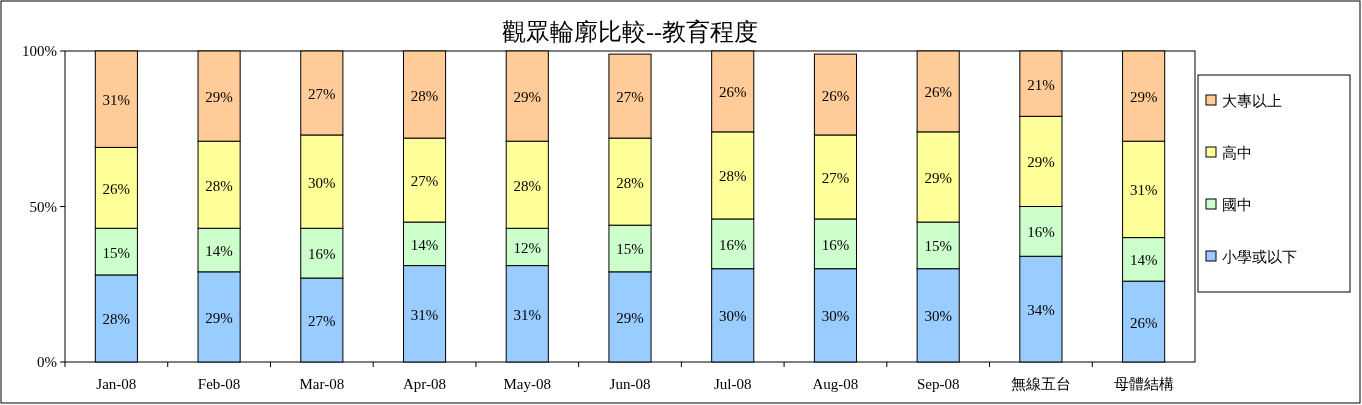 Image resolution: width=1362 pixels, height=405 pixels. What do you see at coordinates (322, 384) in the screenshot?
I see `x-tick-label: Mar-08` at bounding box center [322, 384].